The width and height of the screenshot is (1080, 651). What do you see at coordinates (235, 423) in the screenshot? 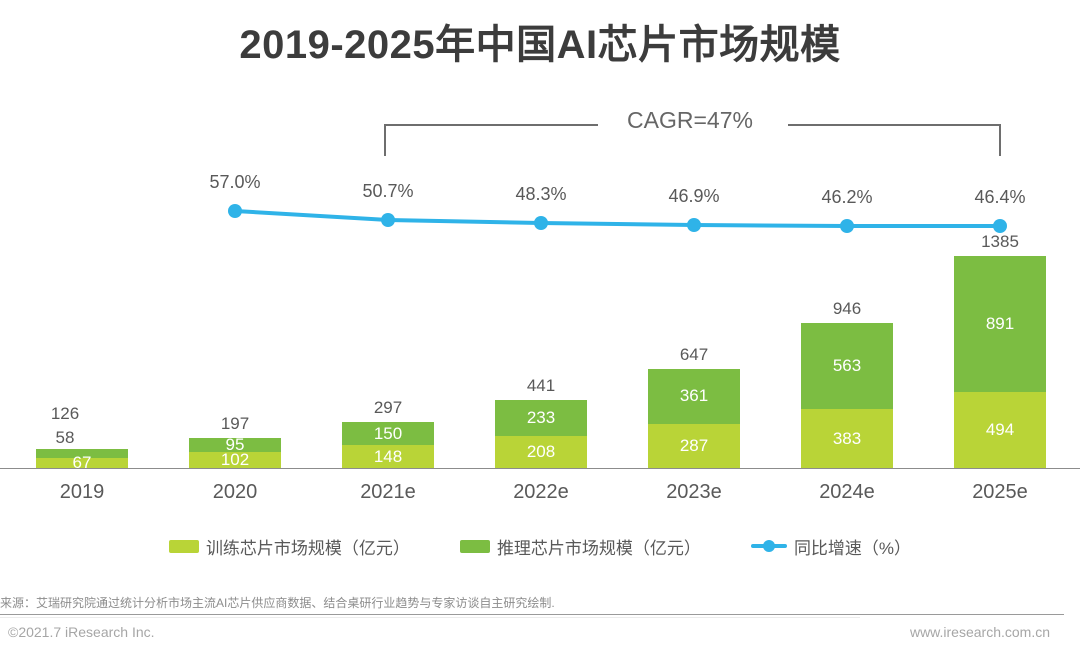
I see `bar-total-label: 197` at bounding box center [235, 423].